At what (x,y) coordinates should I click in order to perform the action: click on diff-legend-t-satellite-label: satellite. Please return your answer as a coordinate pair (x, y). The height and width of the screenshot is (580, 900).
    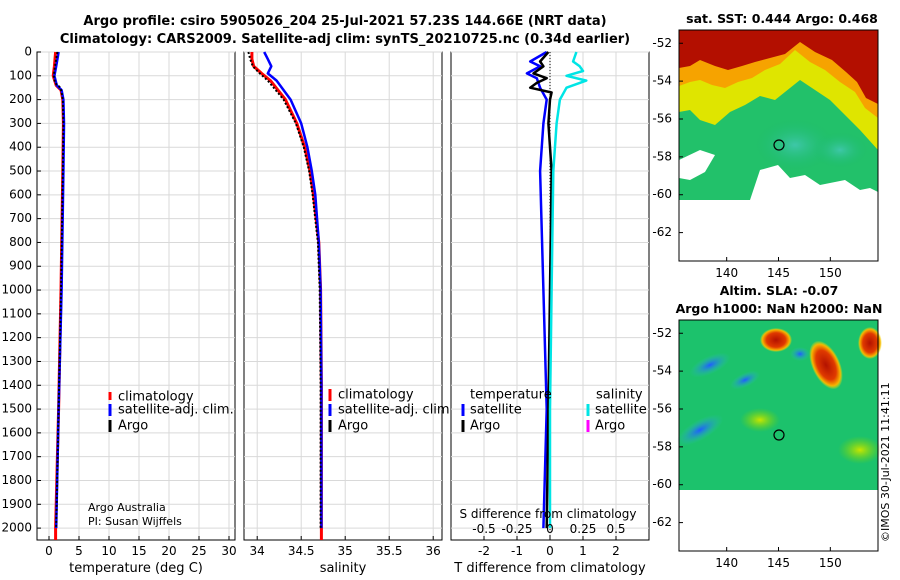
    Looking at the image, I should click on (496, 410).